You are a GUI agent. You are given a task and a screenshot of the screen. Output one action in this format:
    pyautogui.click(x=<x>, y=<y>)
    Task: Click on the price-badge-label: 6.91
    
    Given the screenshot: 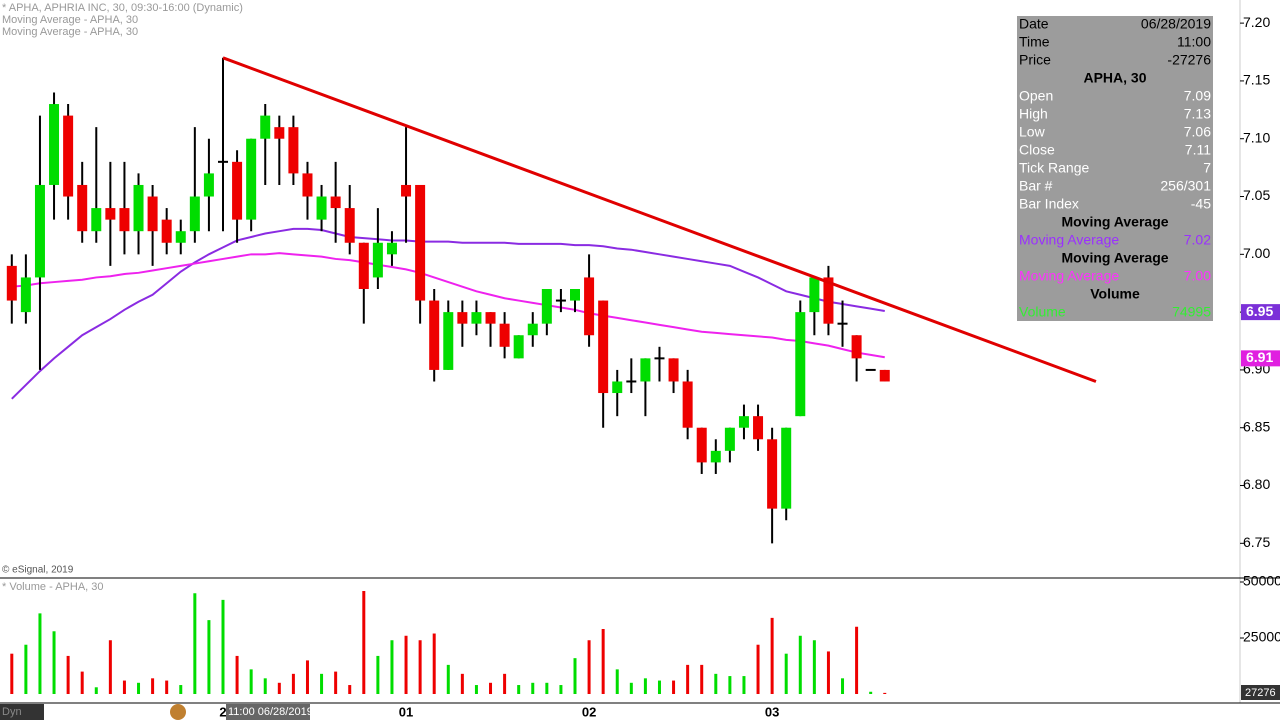 What is the action you would take?
    pyautogui.click(x=1259, y=357)
    